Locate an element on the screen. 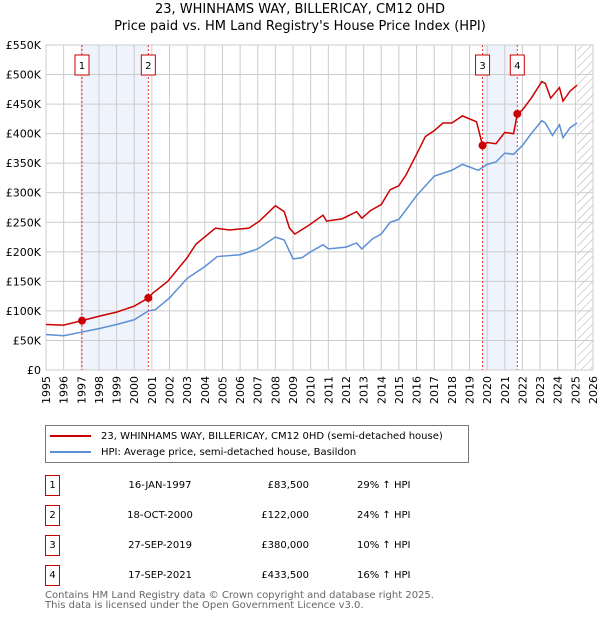 This screenshot has width=600, height=620. y-tick-label: £300K is located at coordinates (24, 193).